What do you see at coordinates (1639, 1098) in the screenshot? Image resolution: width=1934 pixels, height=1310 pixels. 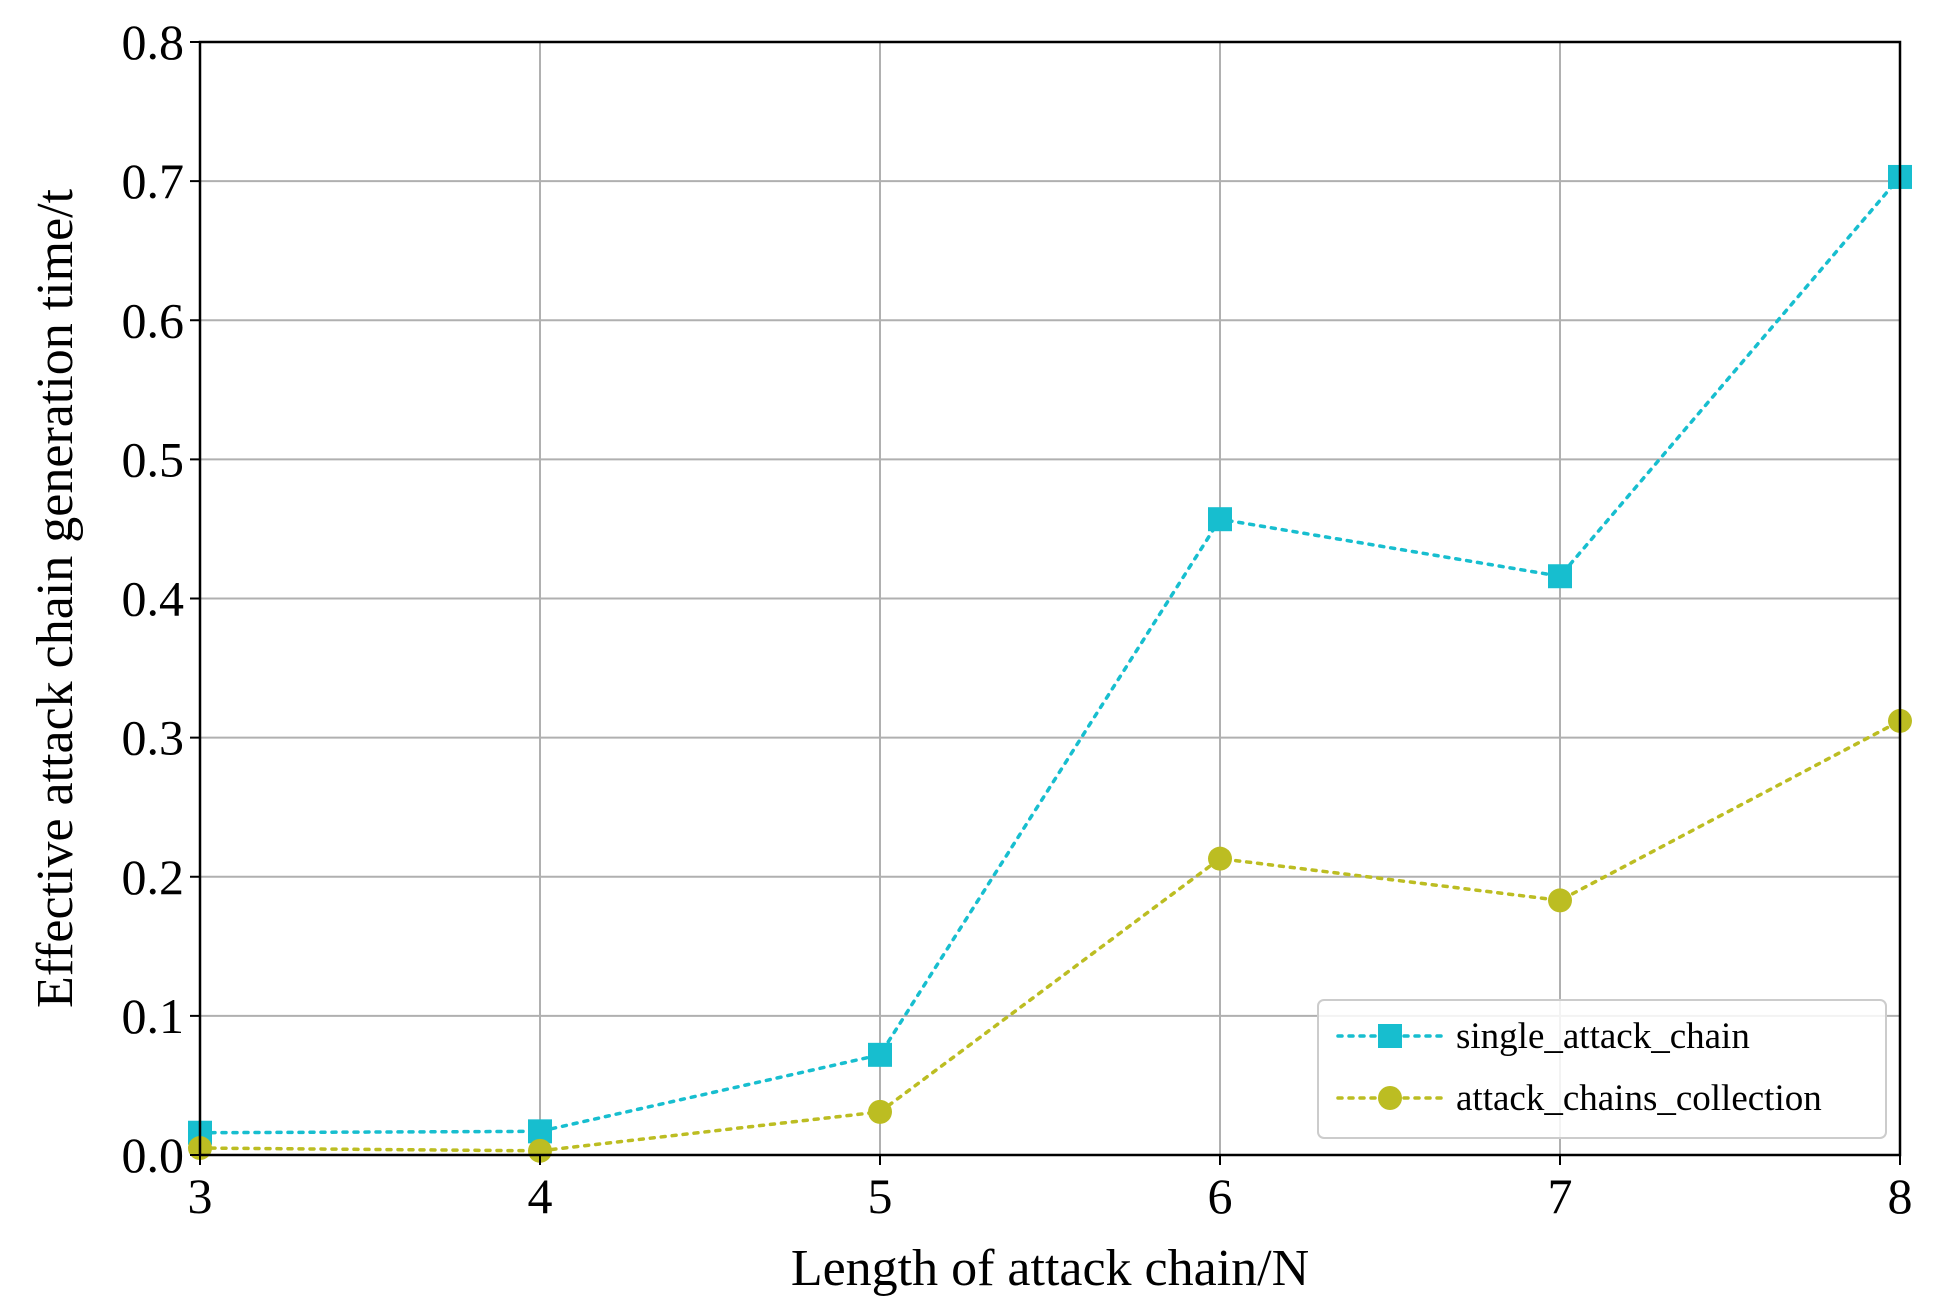 I see `legend-label: attack_chains_collection` at bounding box center [1639, 1098].